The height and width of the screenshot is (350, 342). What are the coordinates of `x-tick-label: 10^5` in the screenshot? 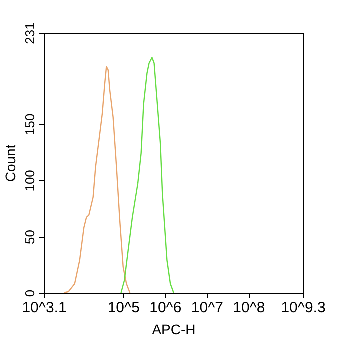 It's located at (124, 308).